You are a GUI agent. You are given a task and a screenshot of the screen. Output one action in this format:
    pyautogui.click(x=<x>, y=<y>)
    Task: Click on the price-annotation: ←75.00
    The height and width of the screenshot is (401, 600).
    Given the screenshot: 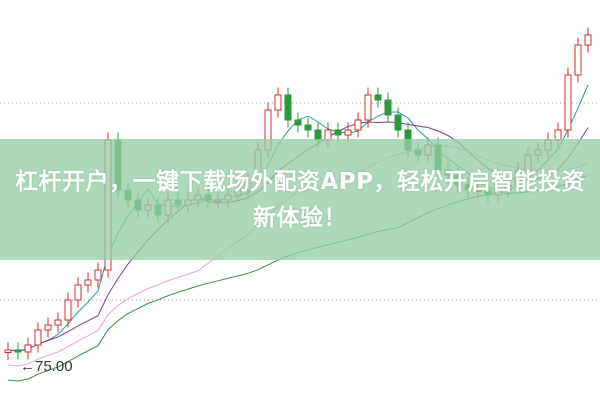 What is the action you would take?
    pyautogui.click(x=46, y=366)
    